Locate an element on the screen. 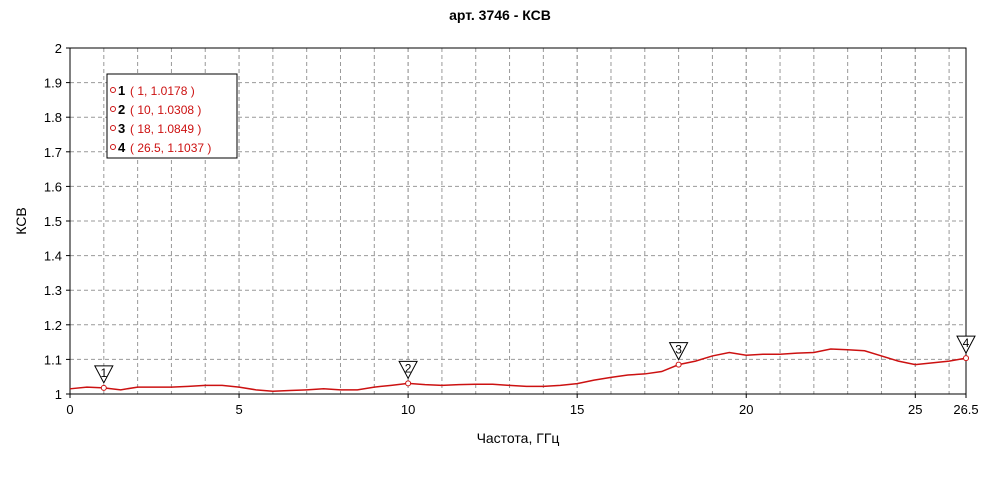 This screenshot has height=480, width=1000. legend-box is located at coordinates (172, 116).